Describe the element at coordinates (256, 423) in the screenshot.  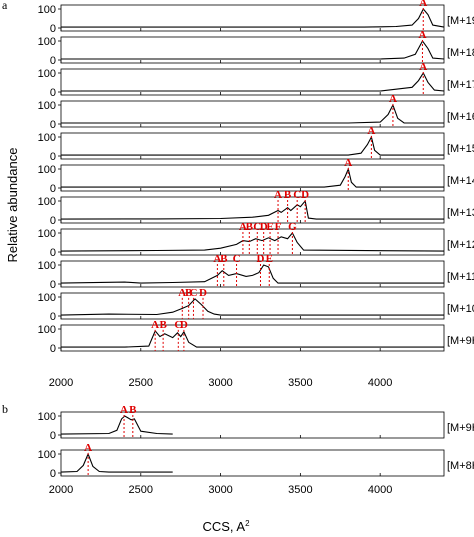
I see `series-1: 0 100 AB [M+9H]+9` at that location.